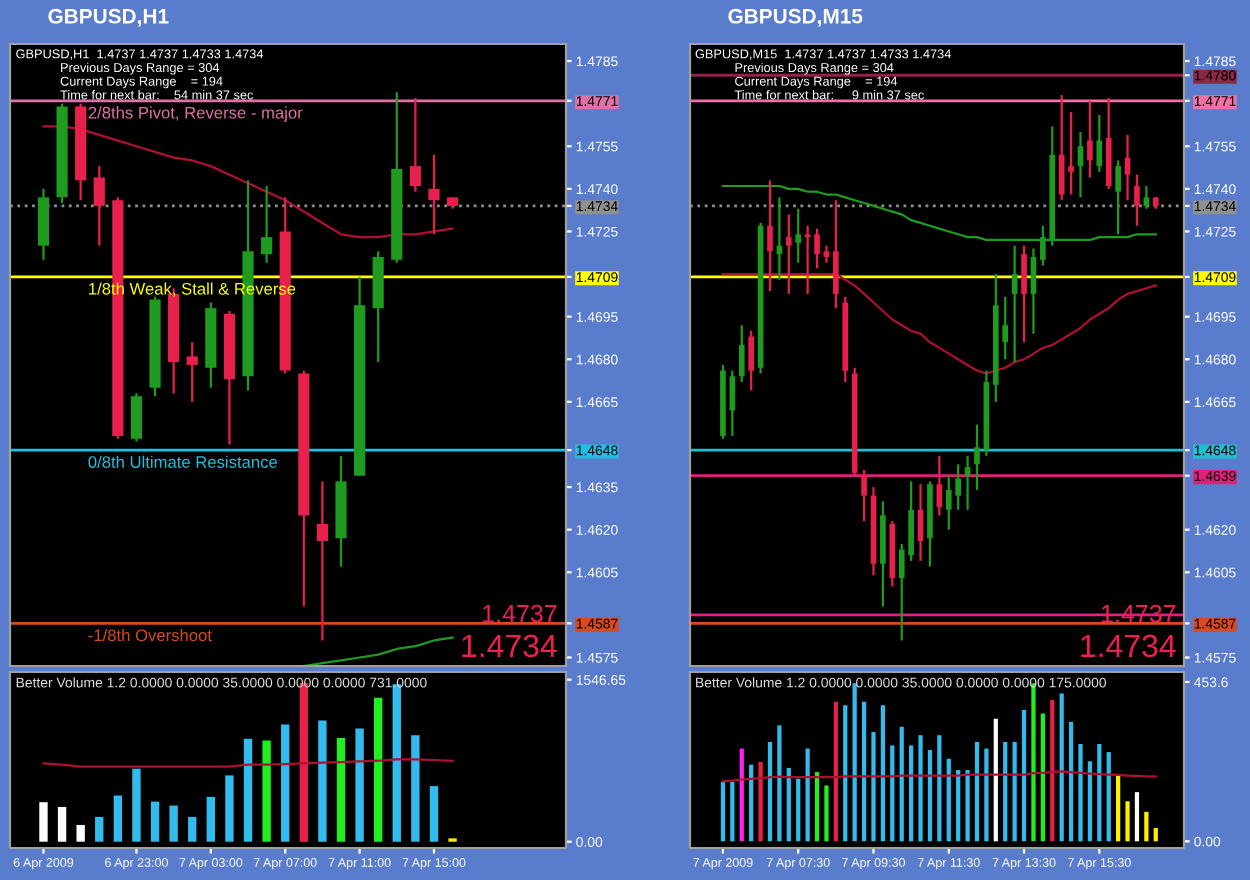 The width and height of the screenshot is (1250, 880). Describe the element at coordinates (520, 613) in the screenshot. I see `text: 1.4737` at that location.